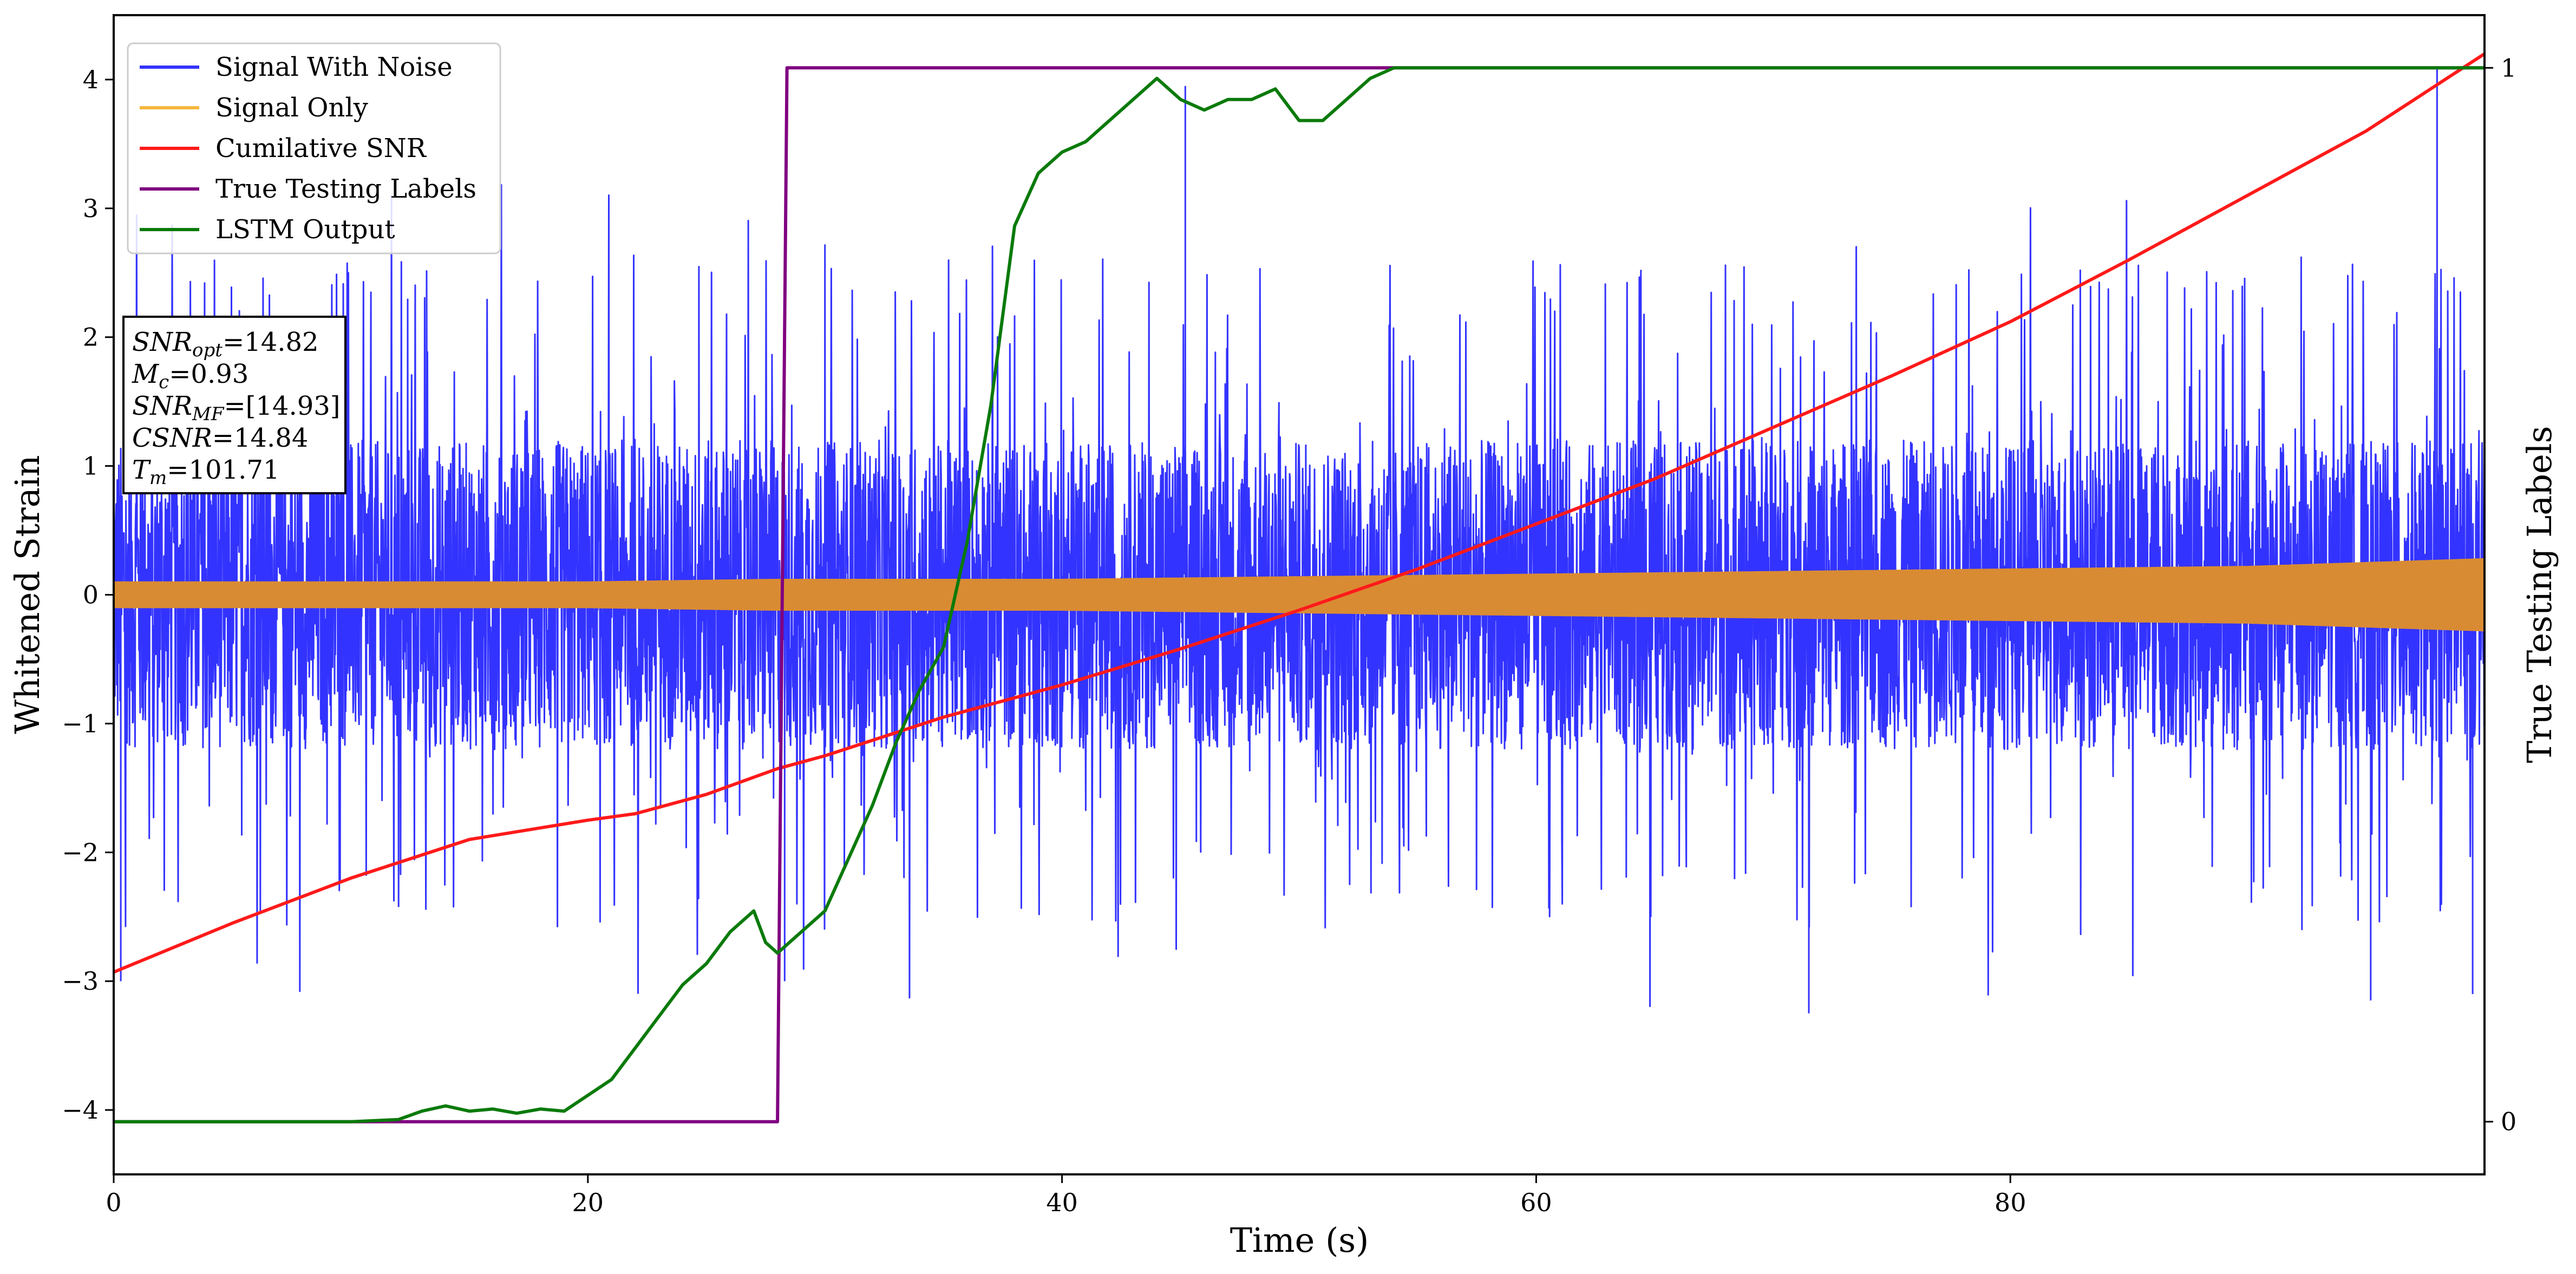 Image resolution: width=2576 pixels, height=1274 pixels. What do you see at coordinates (80, 981) in the screenshot?
I see `y-tick-label: −3` at bounding box center [80, 981].